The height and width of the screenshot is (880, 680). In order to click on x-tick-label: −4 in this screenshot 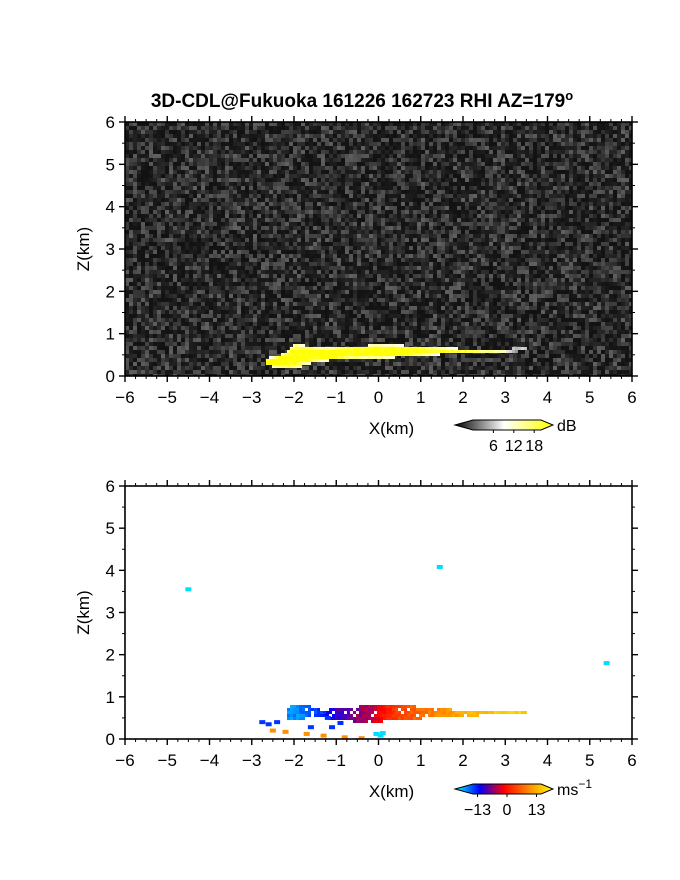, I will do `click(209, 760)`.